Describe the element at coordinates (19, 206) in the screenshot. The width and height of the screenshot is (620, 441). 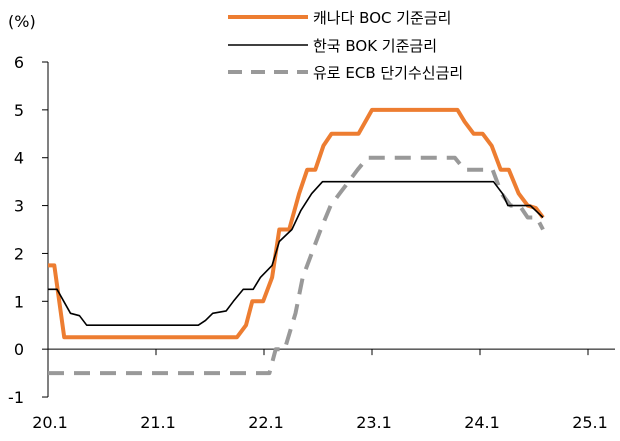
I see `y-tick-label: 3` at that location.